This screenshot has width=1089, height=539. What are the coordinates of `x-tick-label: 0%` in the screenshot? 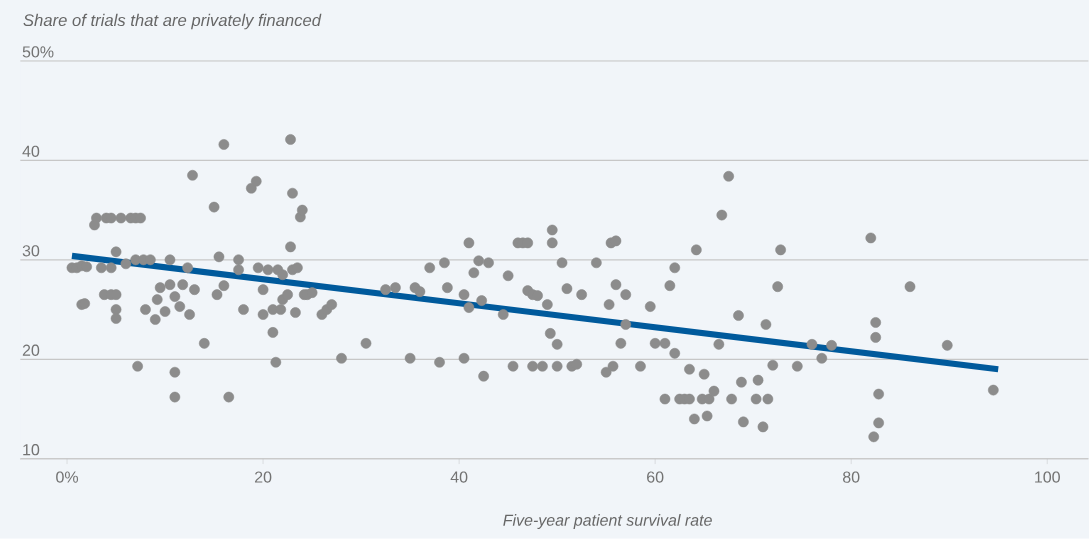 It's located at (67, 477).